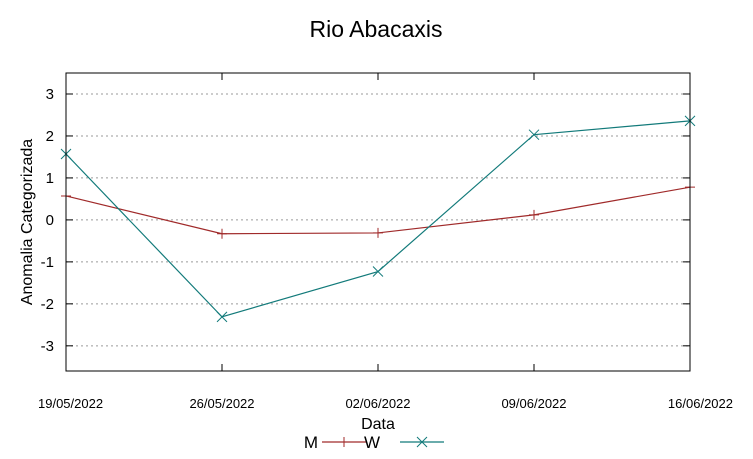  I want to click on y-tick-label: 0, so click(50, 220).